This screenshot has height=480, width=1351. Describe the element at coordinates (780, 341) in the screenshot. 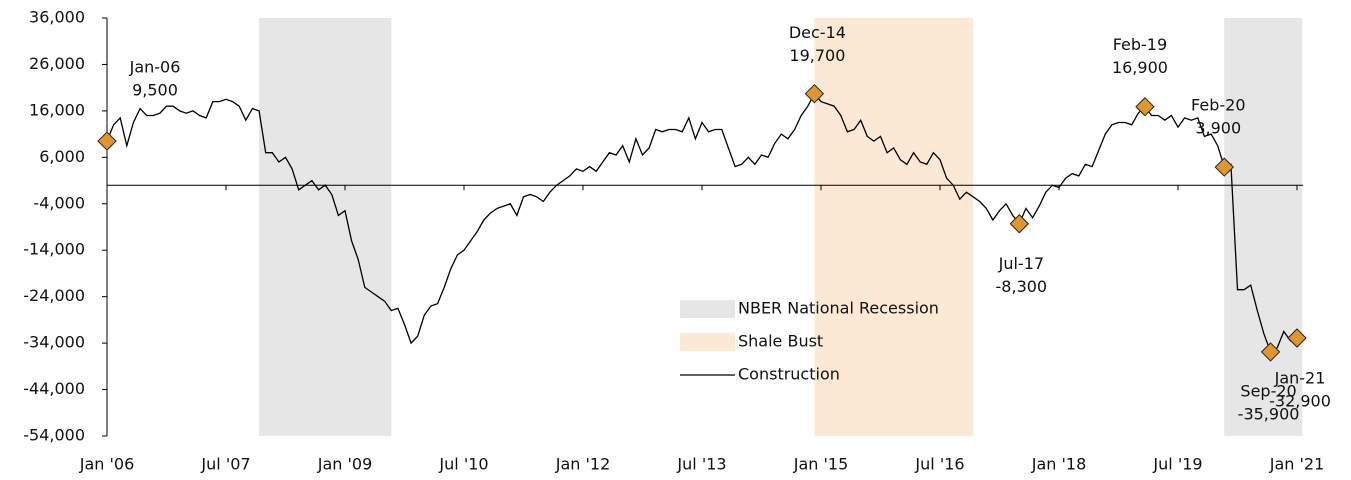

I see `legend-label: Shale Bust` at that location.